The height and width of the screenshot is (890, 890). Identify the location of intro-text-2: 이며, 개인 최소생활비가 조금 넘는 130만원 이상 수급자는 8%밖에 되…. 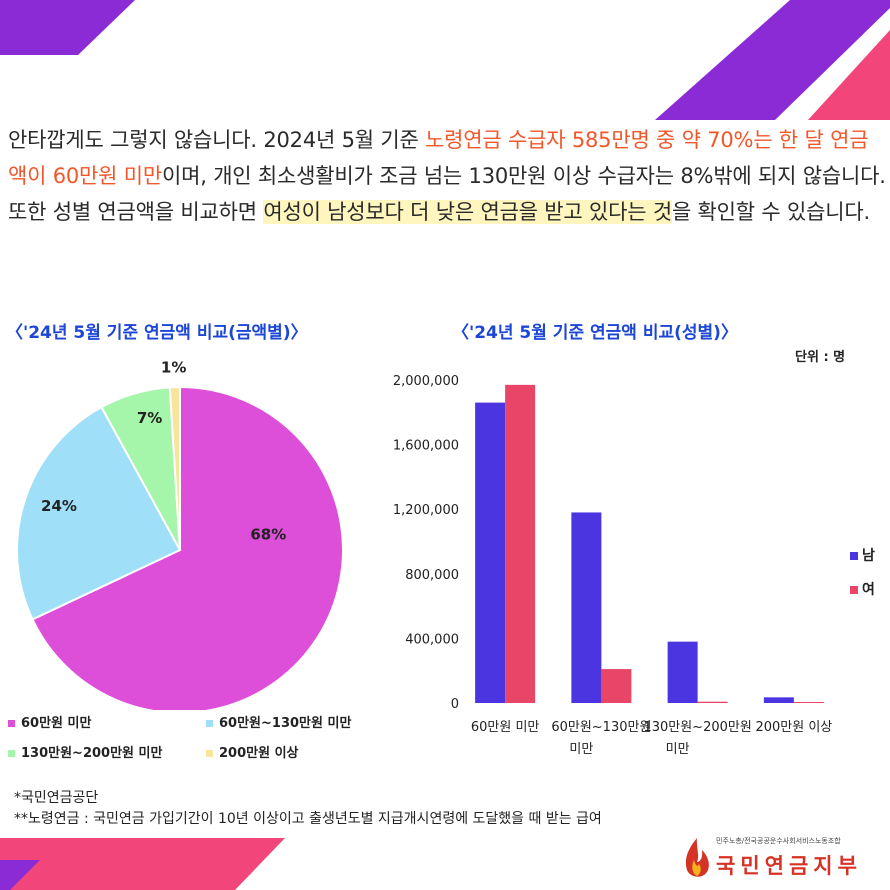
(447, 194).